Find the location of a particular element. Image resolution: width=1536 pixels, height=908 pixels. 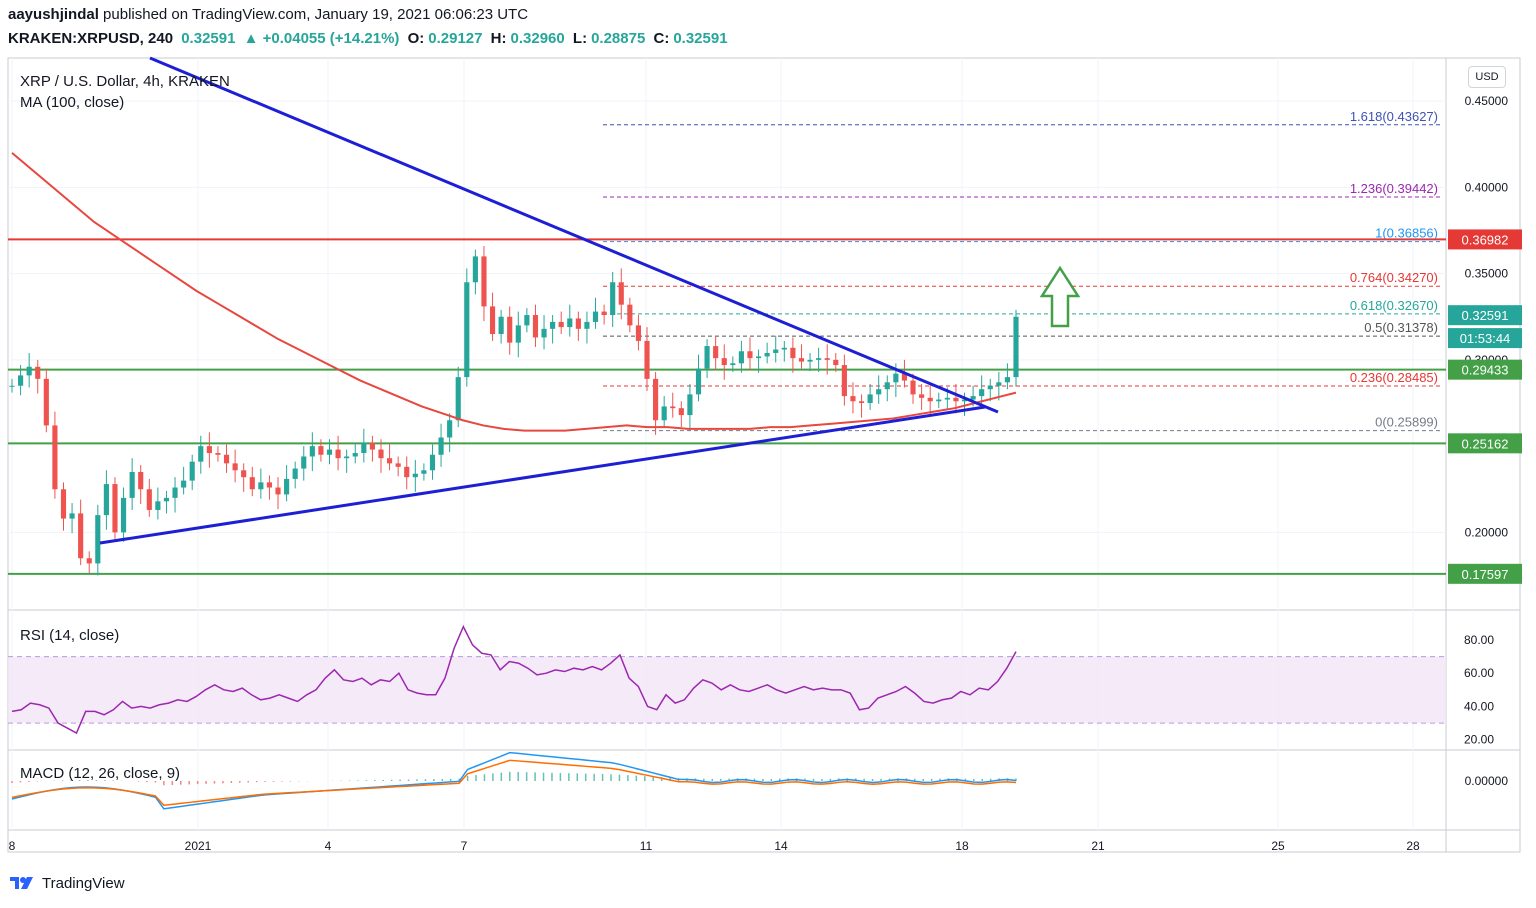

fib-level-label: 0.764(0.34270) is located at coordinates (1394, 277).